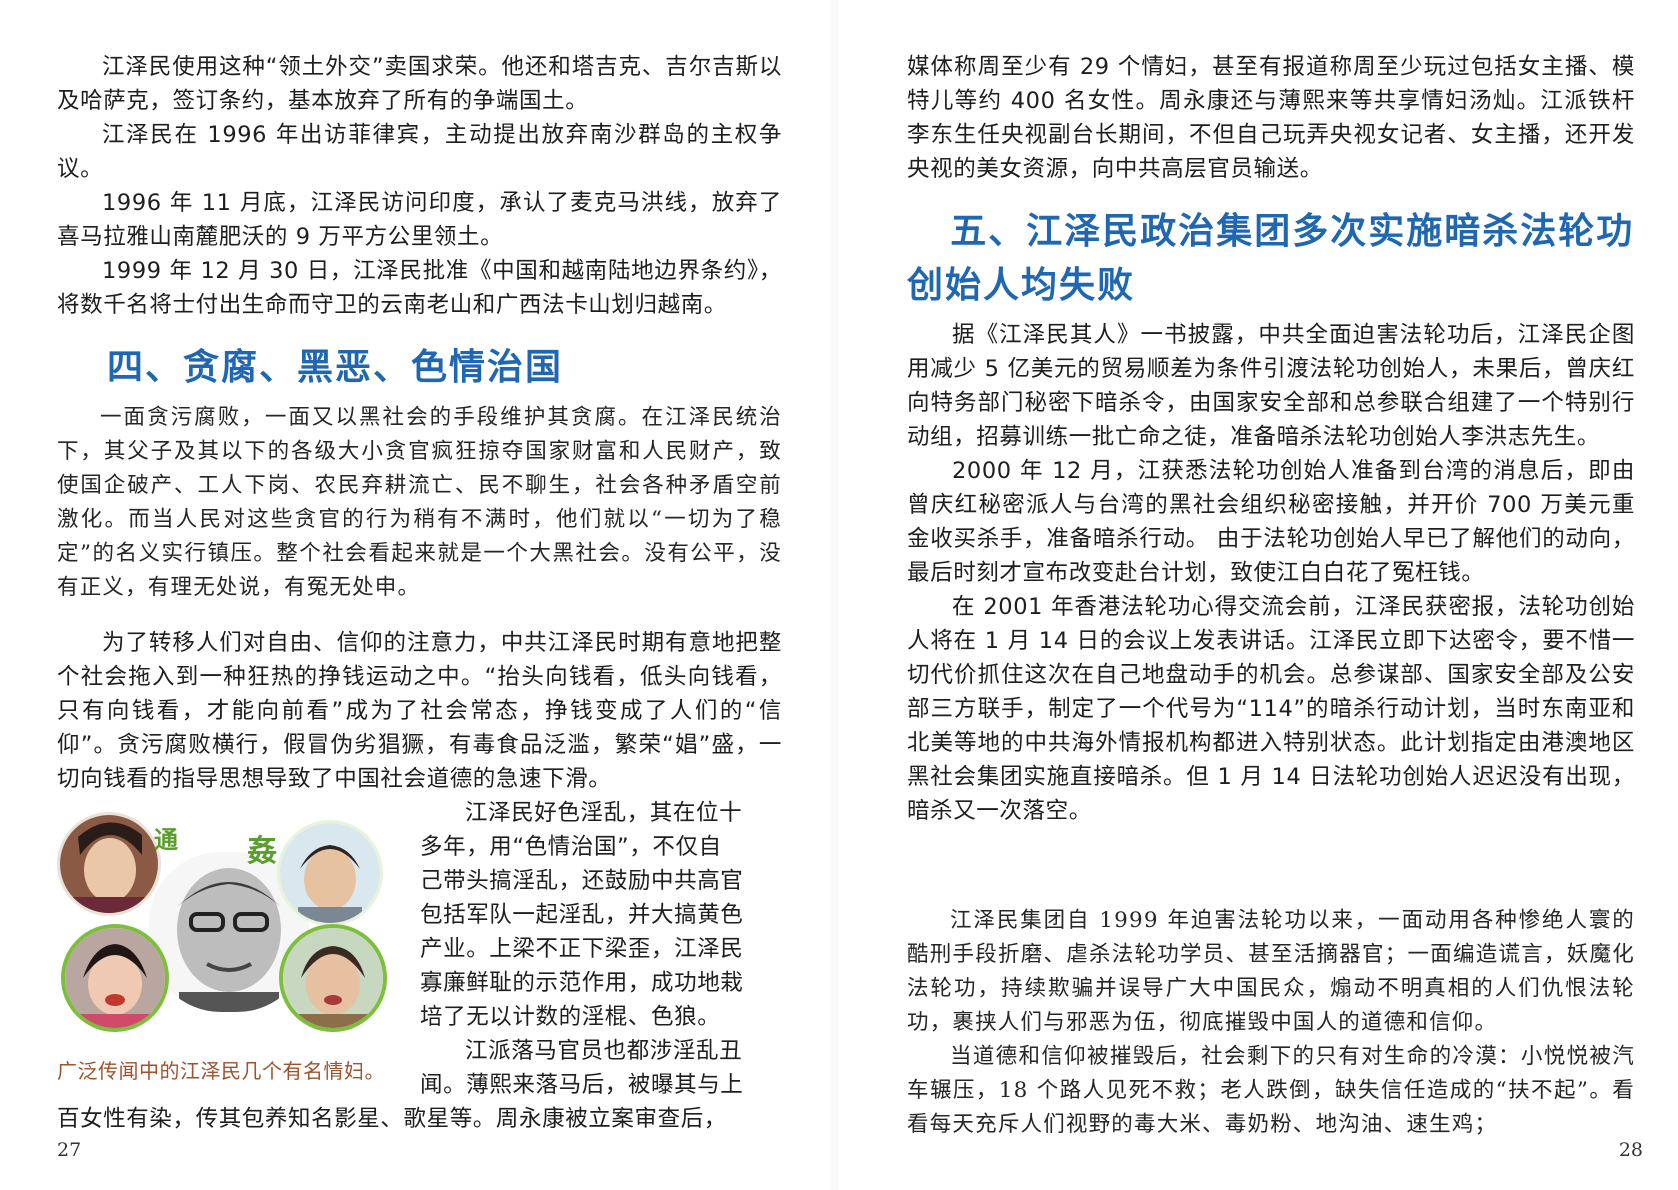  Describe the element at coordinates (1630, 1150) in the screenshot. I see `page-number-right: 28` at that location.